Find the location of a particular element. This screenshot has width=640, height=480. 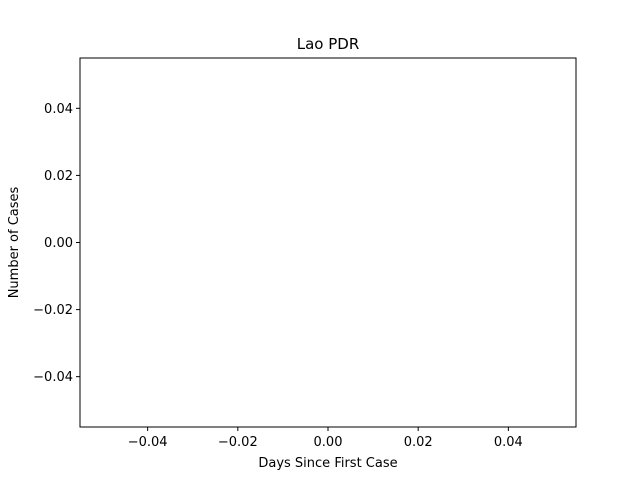

x-tick-label: 0.02 is located at coordinates (418, 442).